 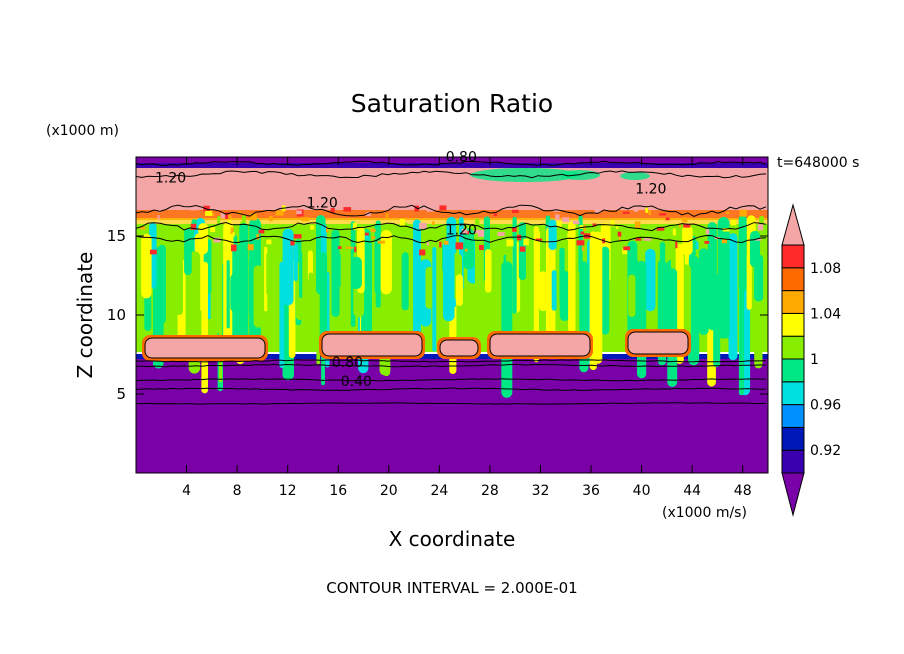 What do you see at coordinates (452, 539) in the screenshot?
I see `x-axis-label: X coordinate` at bounding box center [452, 539].